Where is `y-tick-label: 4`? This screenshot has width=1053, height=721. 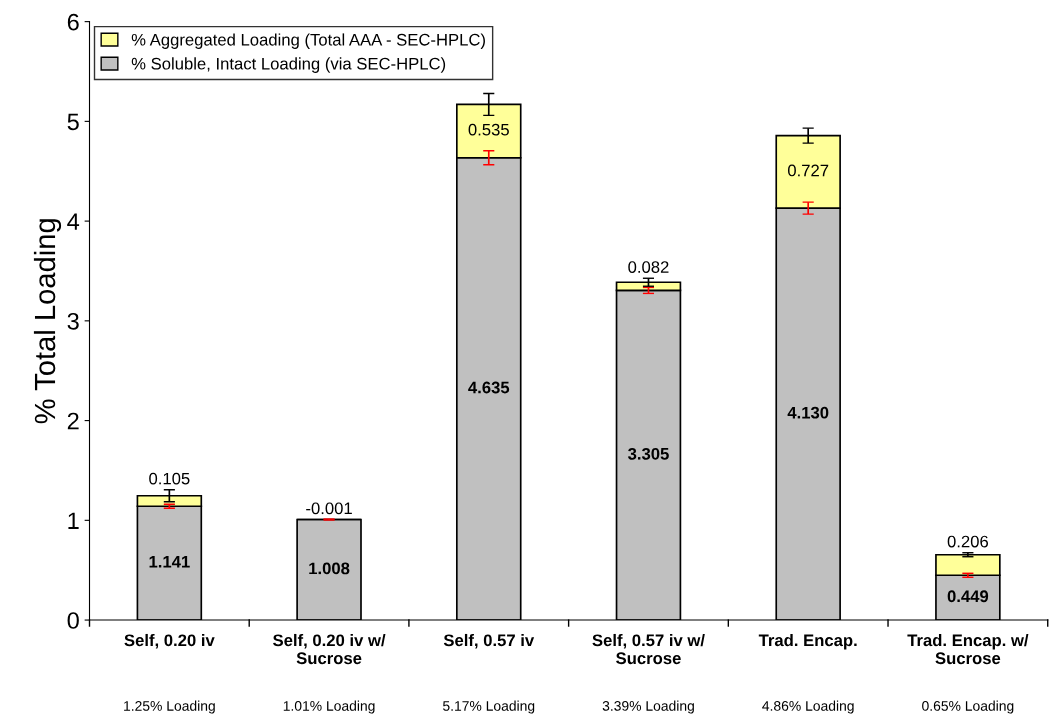 y-tick-label: 4 is located at coordinates (73, 221).